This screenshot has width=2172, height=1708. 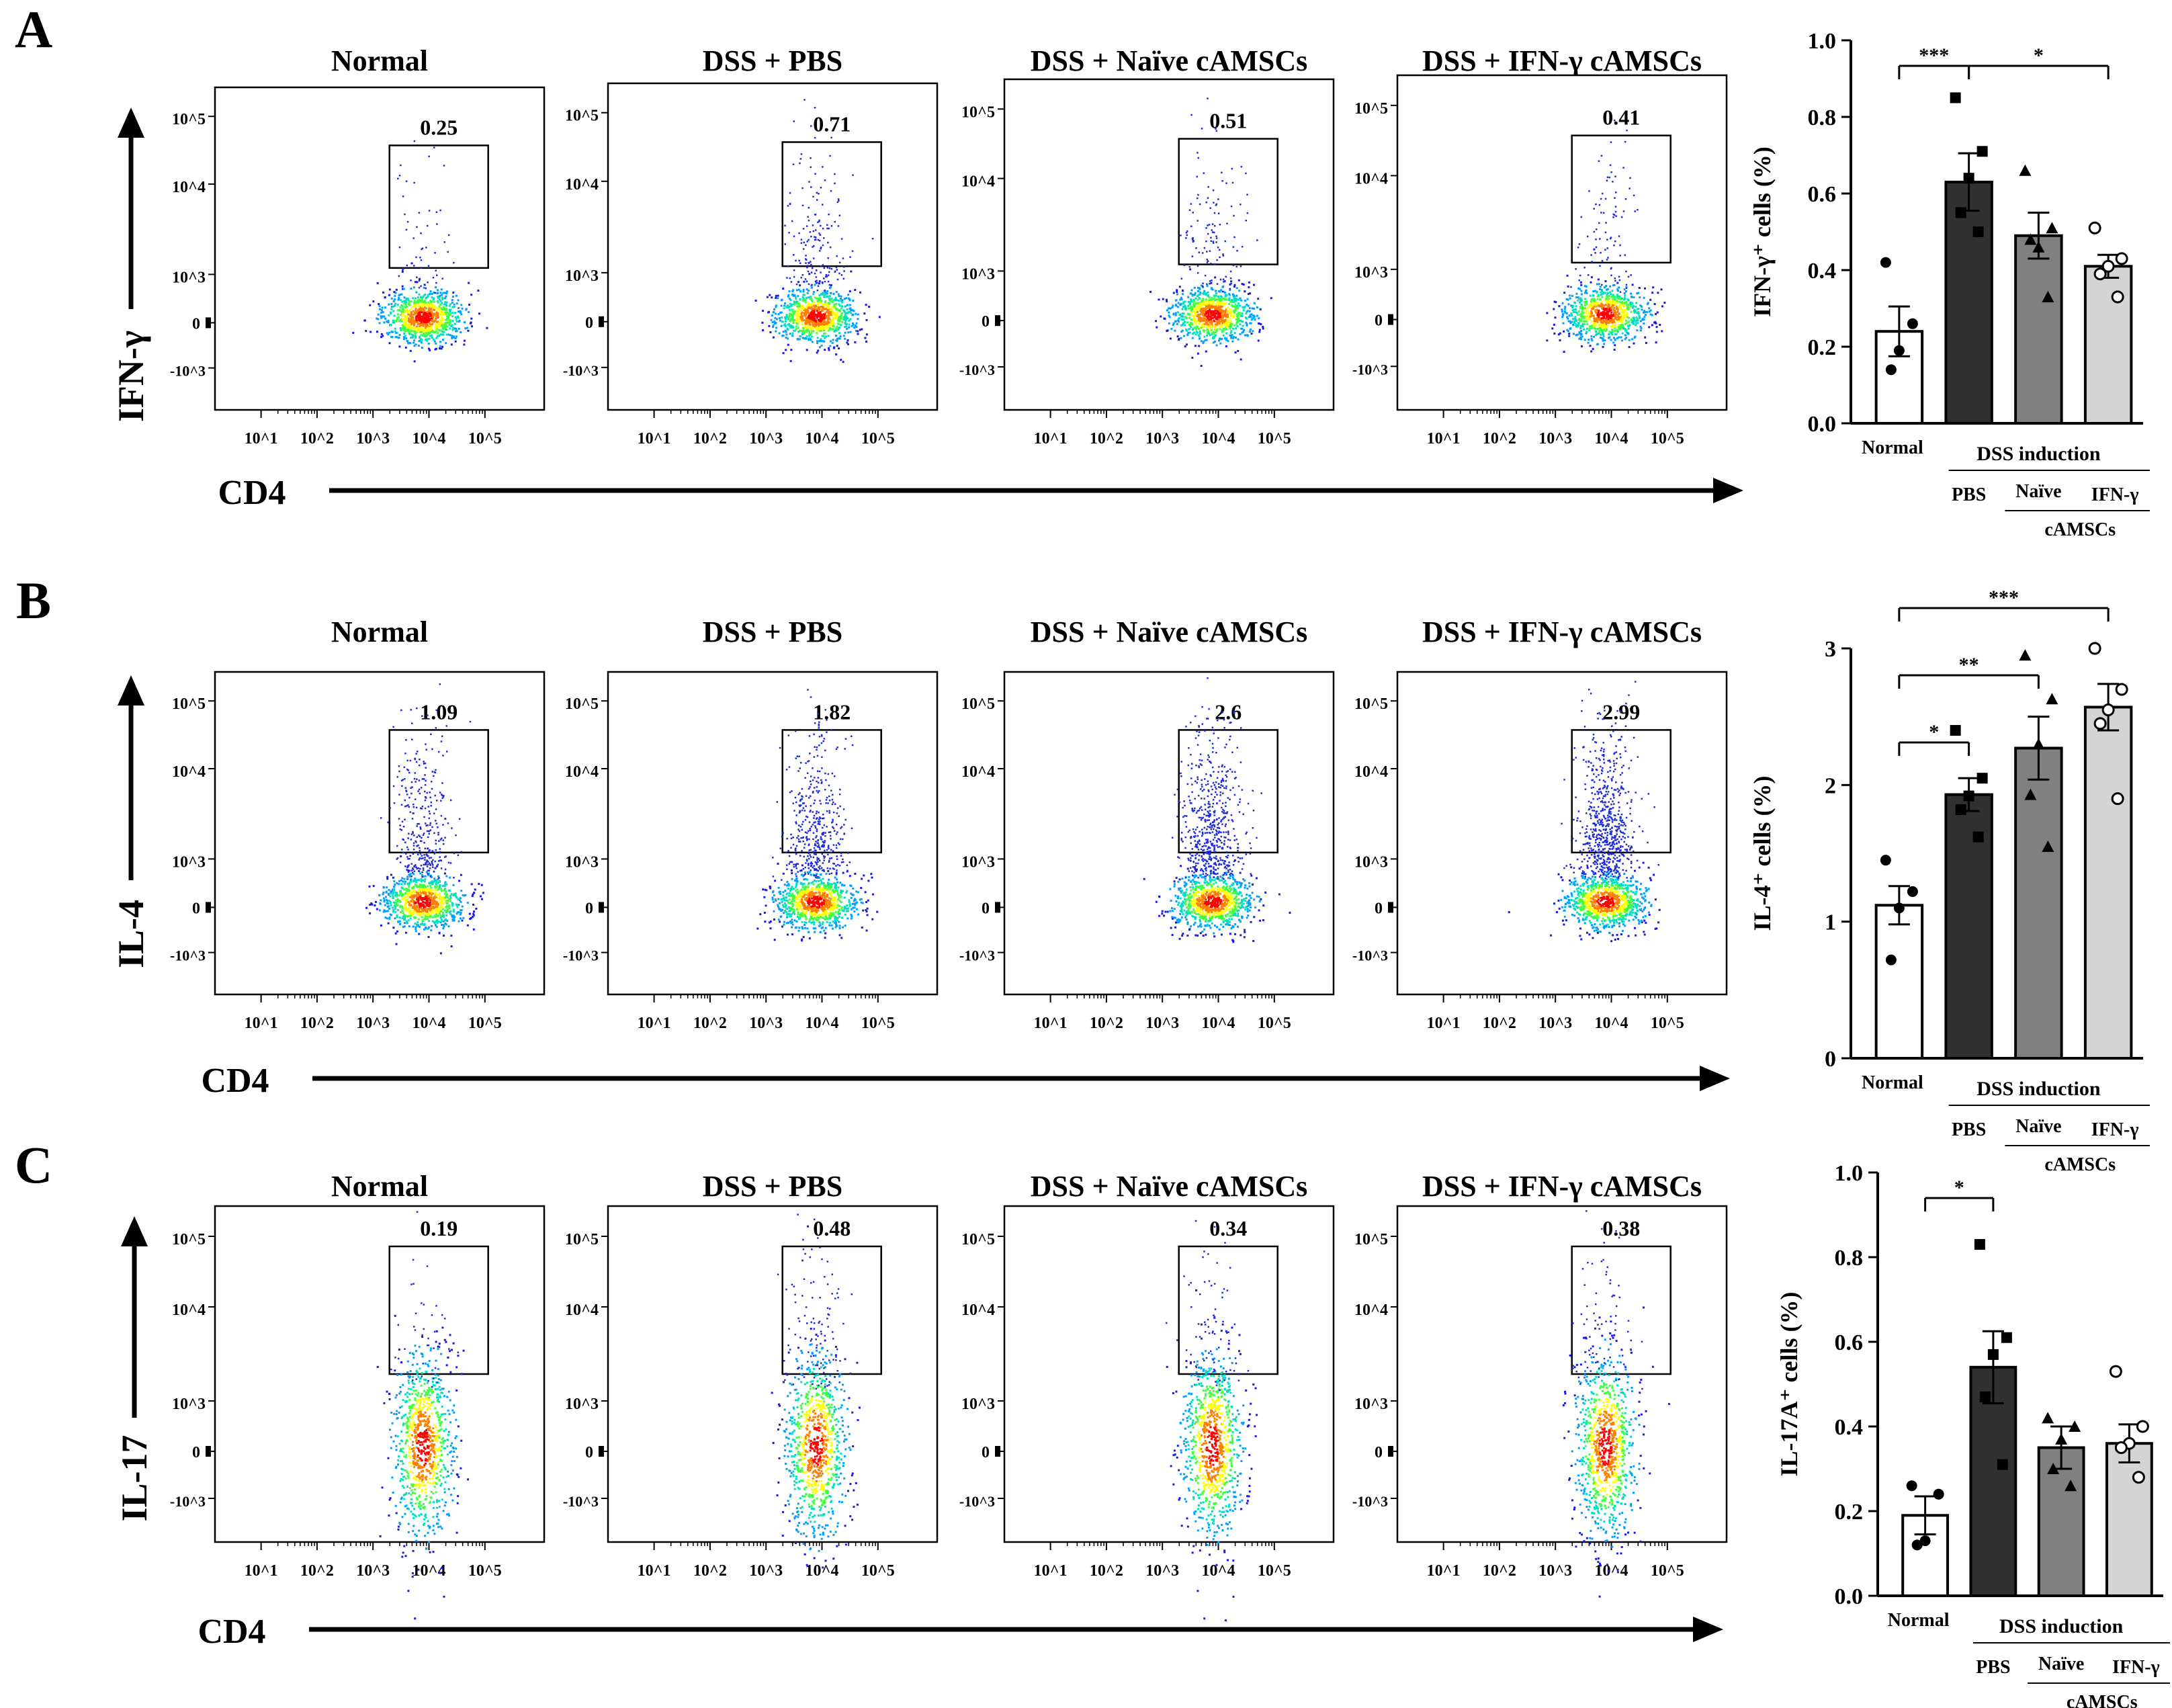 I want to click on significance-label: *, so click(x=1959, y=1188).